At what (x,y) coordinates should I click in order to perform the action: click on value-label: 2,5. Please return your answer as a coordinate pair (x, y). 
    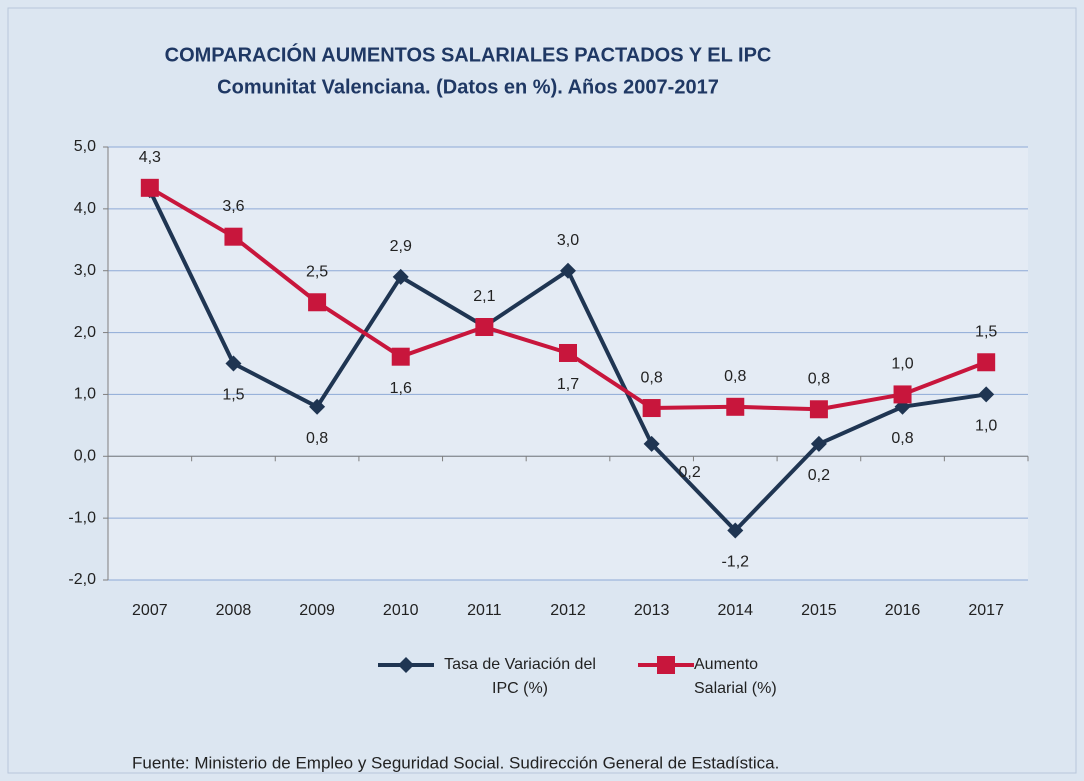
    Looking at the image, I should click on (317, 271).